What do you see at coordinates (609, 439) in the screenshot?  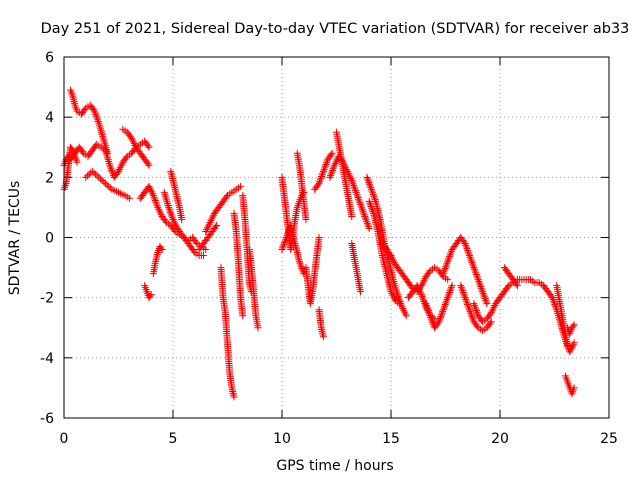 I see `x-tick-label: 25` at bounding box center [609, 439].